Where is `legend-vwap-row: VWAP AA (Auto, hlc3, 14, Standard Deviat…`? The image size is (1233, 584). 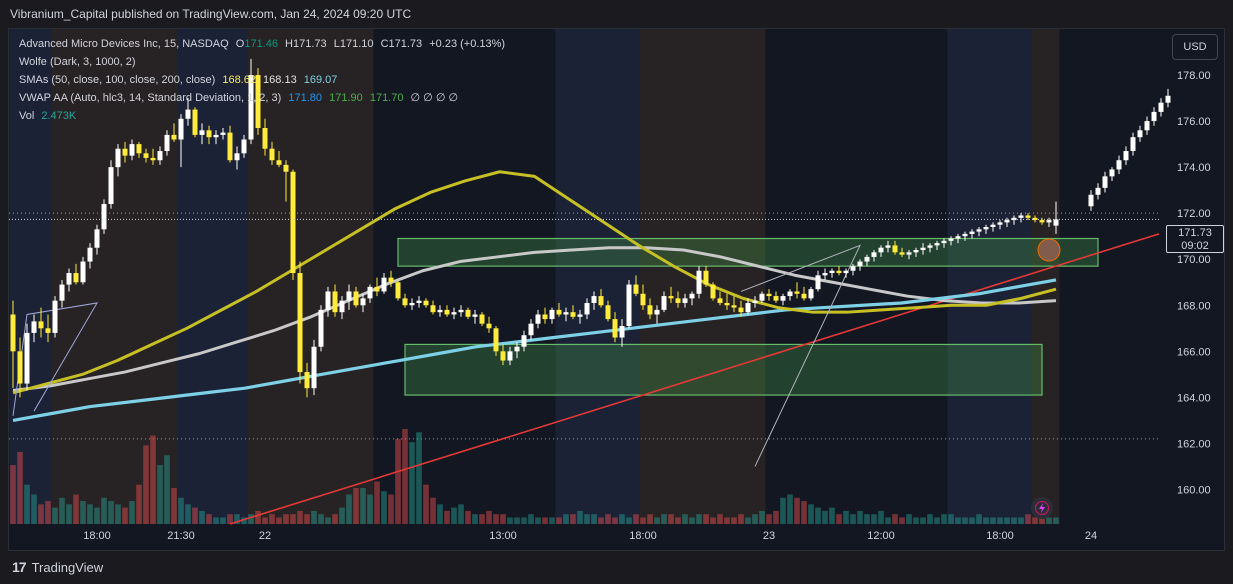
legend-vwap-row: VWAP AA (Auto, hlc3, 14, Standard Deviat… is located at coordinates (239, 98).